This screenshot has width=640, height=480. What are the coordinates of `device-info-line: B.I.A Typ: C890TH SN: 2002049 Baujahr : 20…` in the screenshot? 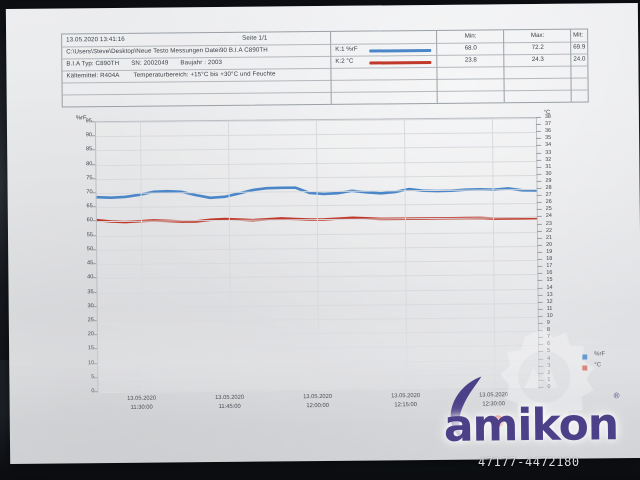 It's located at (144, 63).